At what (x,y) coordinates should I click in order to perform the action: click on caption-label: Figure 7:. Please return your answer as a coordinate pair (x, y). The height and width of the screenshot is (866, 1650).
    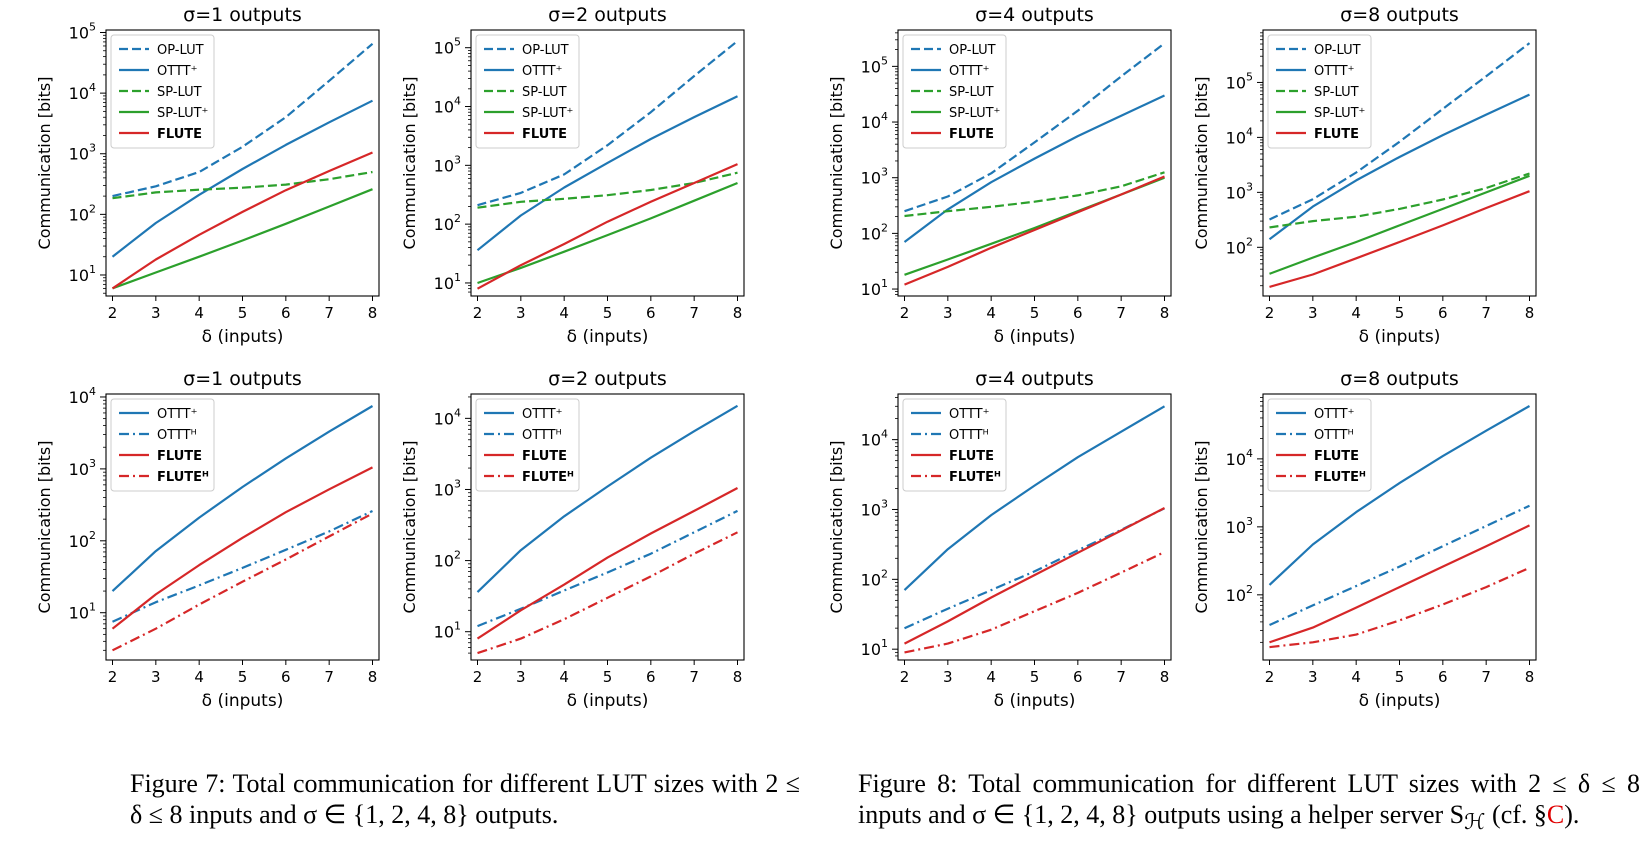
    Looking at the image, I should click on (178, 783).